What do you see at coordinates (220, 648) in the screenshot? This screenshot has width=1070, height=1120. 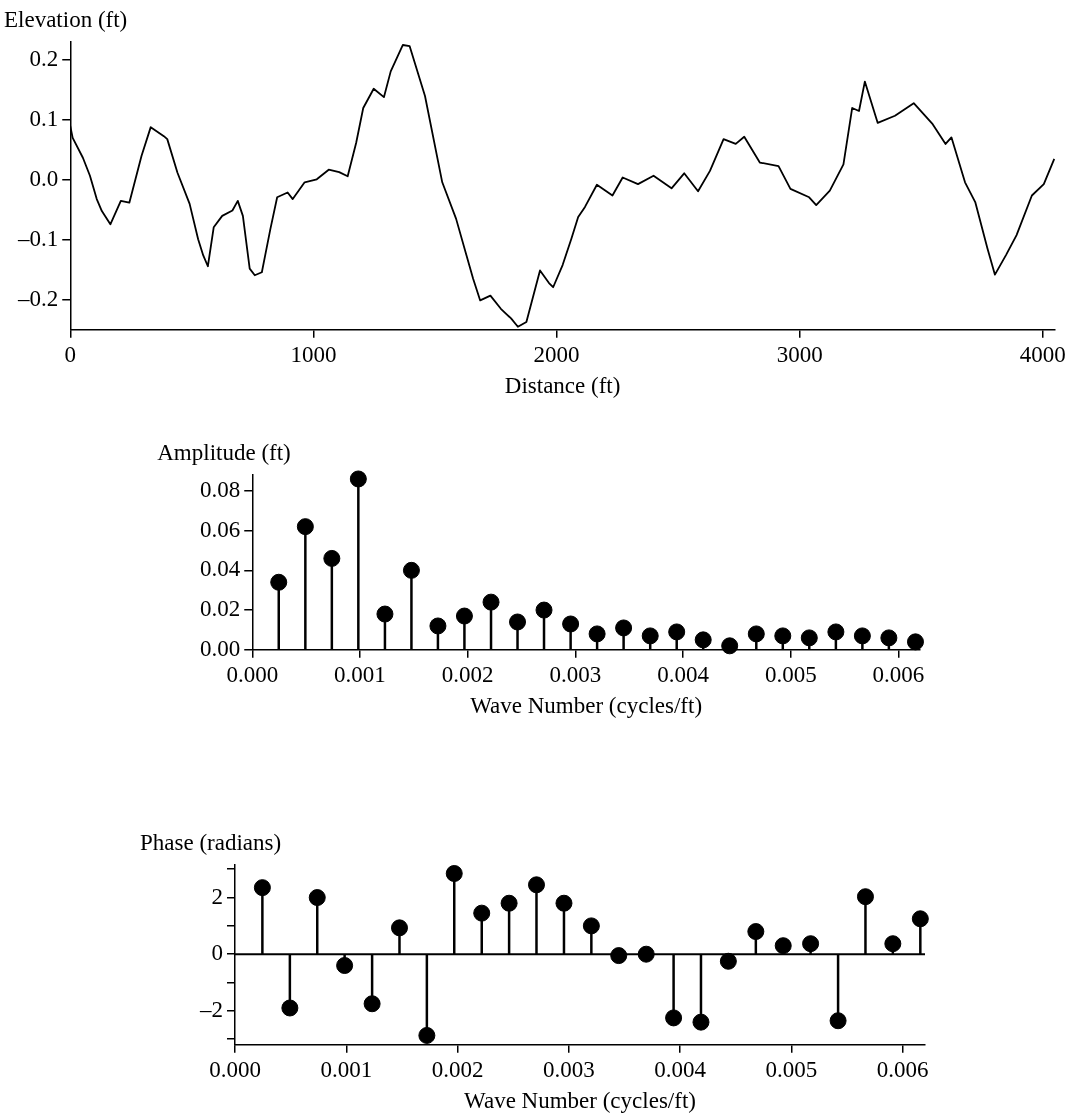 I see `y-tick-label: 0.00` at bounding box center [220, 648].